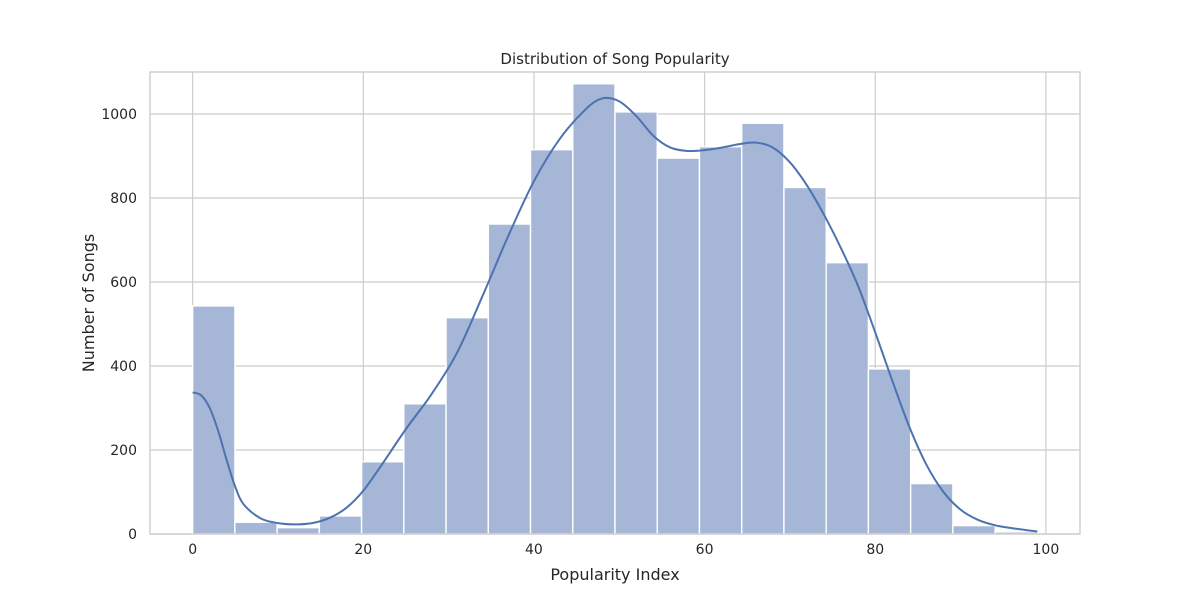 The image size is (1200, 600). Describe the element at coordinates (123, 451) in the screenshot. I see `y-tick-label: 200` at that location.